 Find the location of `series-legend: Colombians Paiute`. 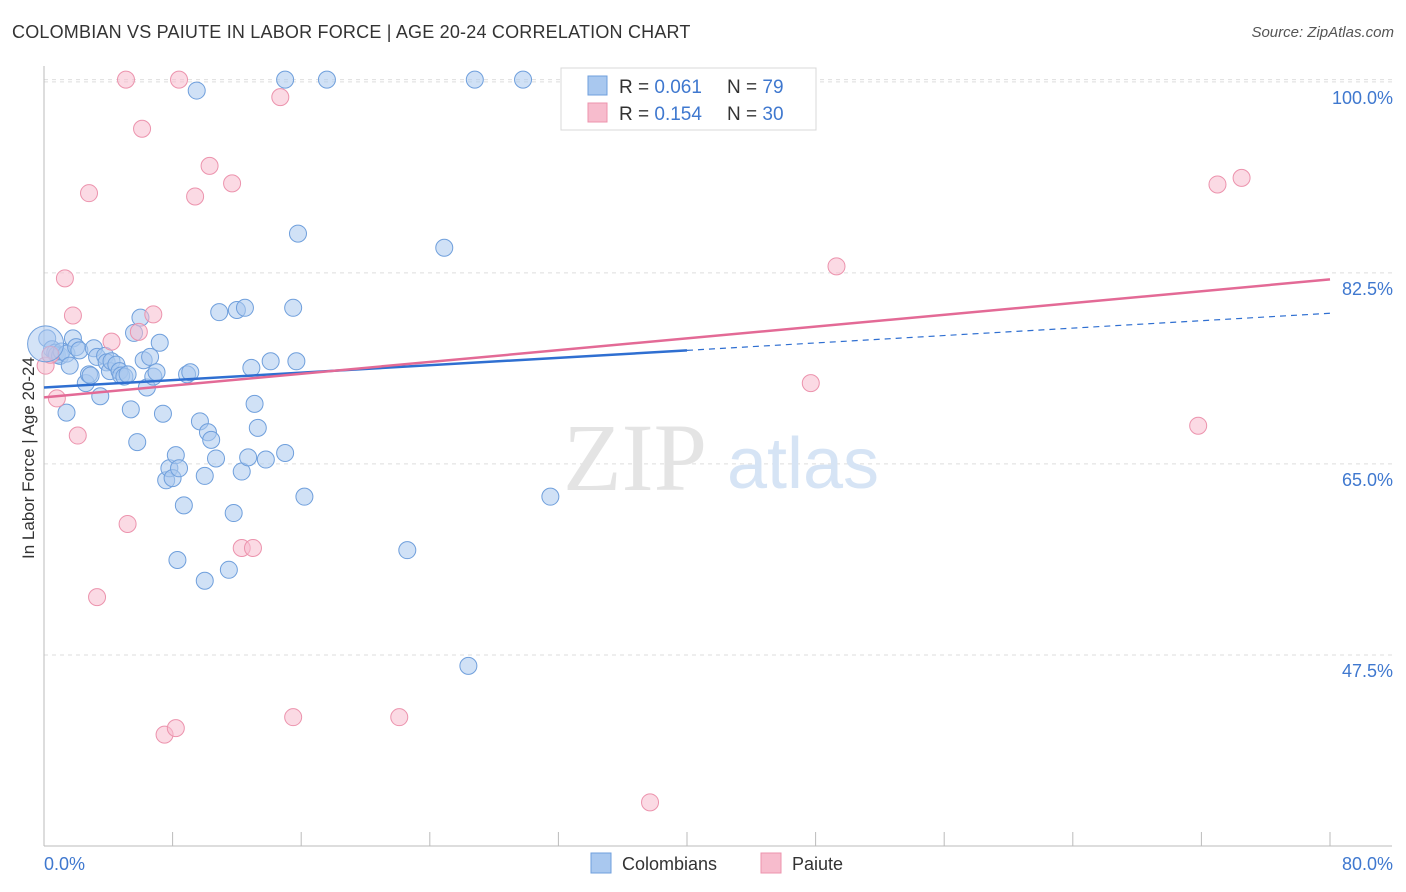

series-legend: Colombians Paiute is located at coordinates (716, 863).